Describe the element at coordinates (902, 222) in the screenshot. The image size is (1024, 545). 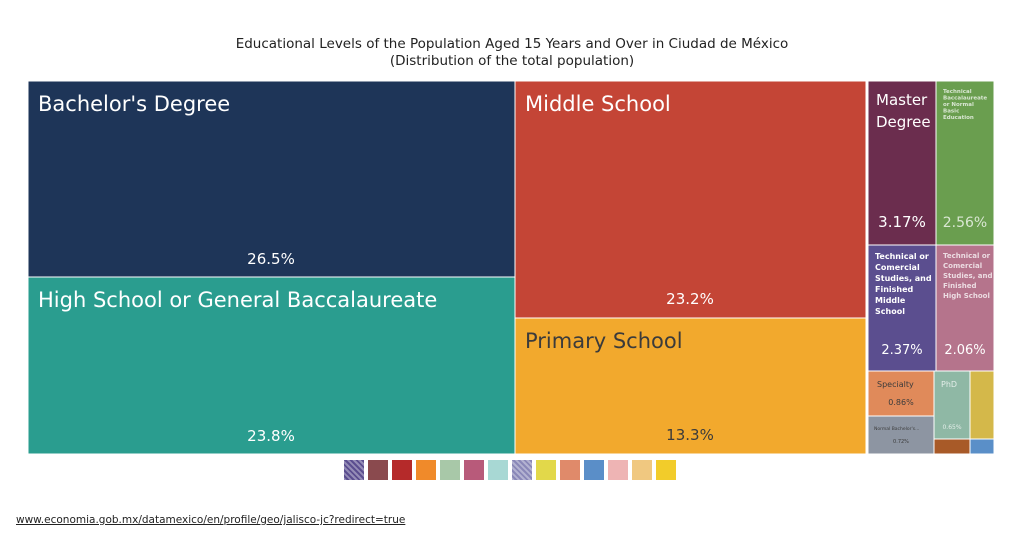
I see `tile-value: 3.17%` at that location.